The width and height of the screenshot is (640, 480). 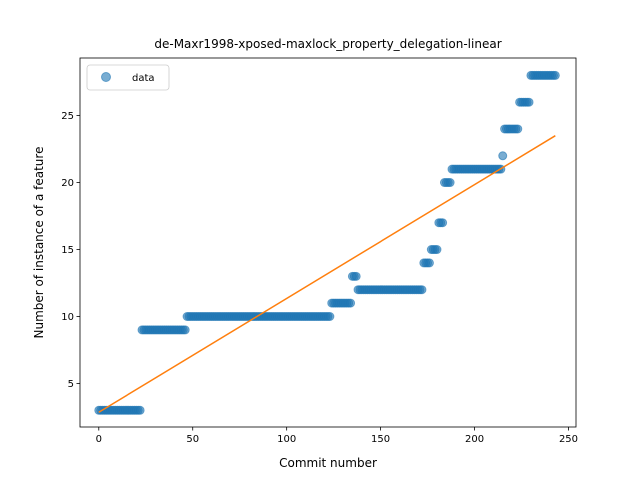 What do you see at coordinates (67, 116) in the screenshot?
I see `y-tick-label: 25` at bounding box center [67, 116].